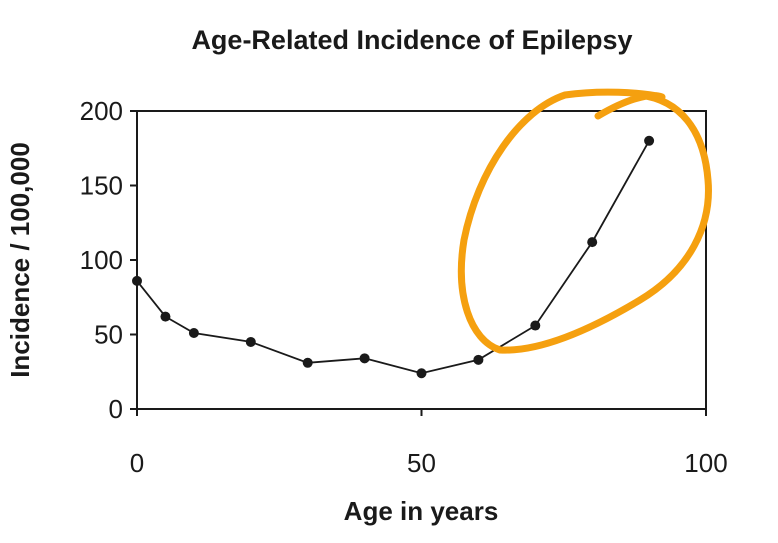 The height and width of the screenshot is (543, 778). Describe the element at coordinates (421, 463) in the screenshot. I see `x-tick-label: 50` at that location.